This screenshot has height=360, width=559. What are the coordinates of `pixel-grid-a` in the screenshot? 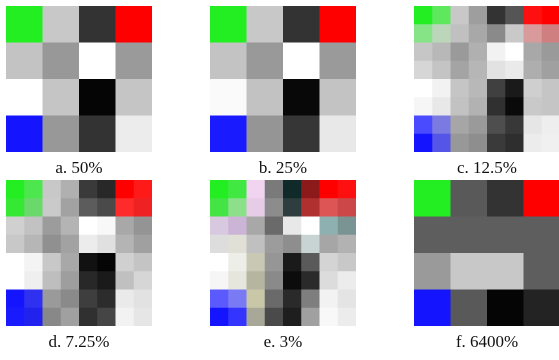 It's located at (79, 79).